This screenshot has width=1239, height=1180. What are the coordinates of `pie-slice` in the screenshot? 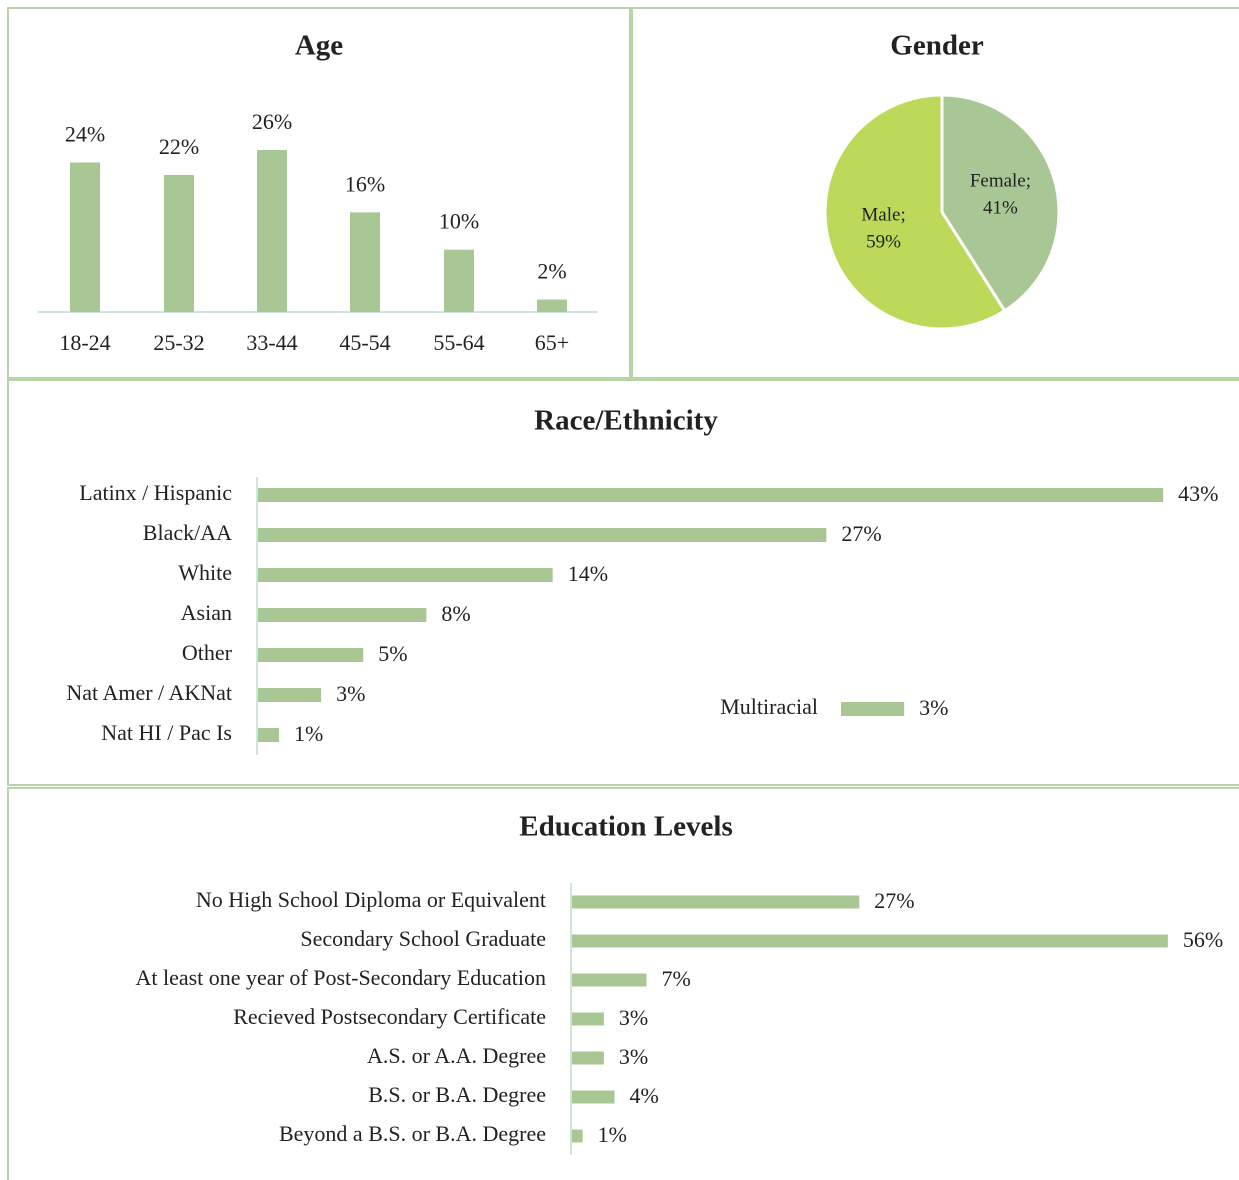 It's located at (915, 212).